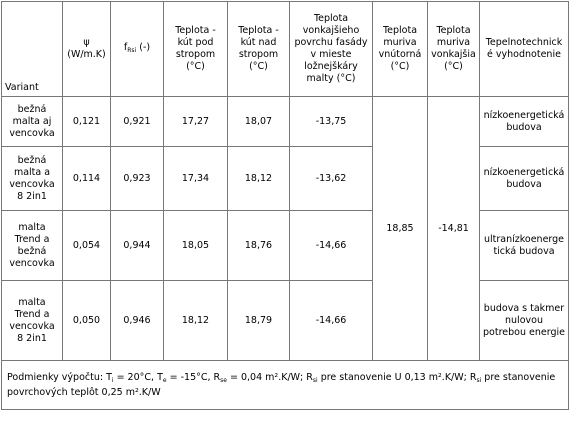 The height and width of the screenshot is (428, 570). I want to click on cell: 17,34, so click(195, 178).